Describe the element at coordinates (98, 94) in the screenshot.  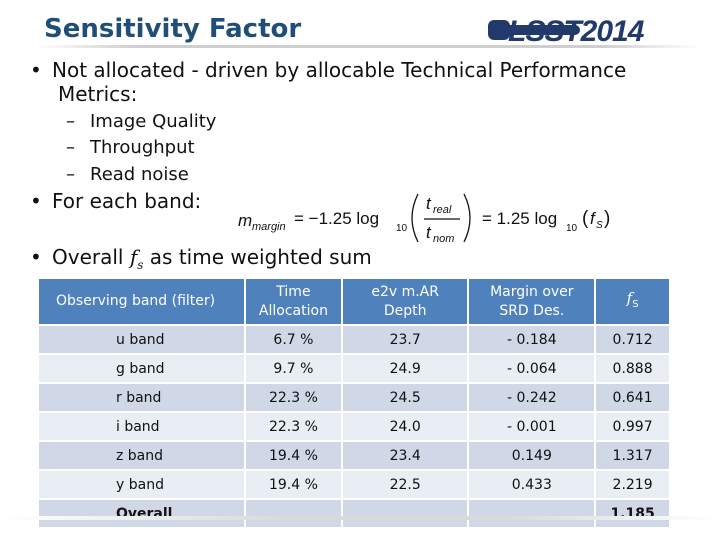
I see `bullet-allocation-text-cont: Metrics:` at that location.